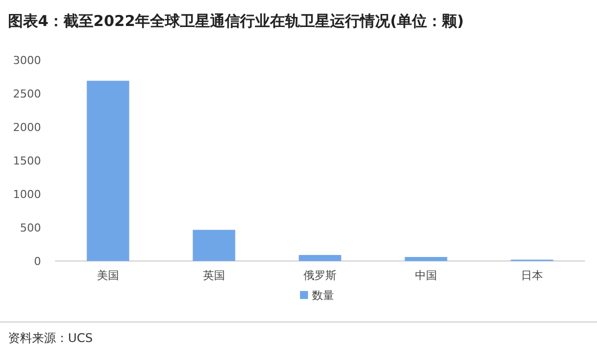 The width and height of the screenshot is (597, 359). Describe the element at coordinates (108, 275) in the screenshot. I see `x-tick-label: 美国` at that location.